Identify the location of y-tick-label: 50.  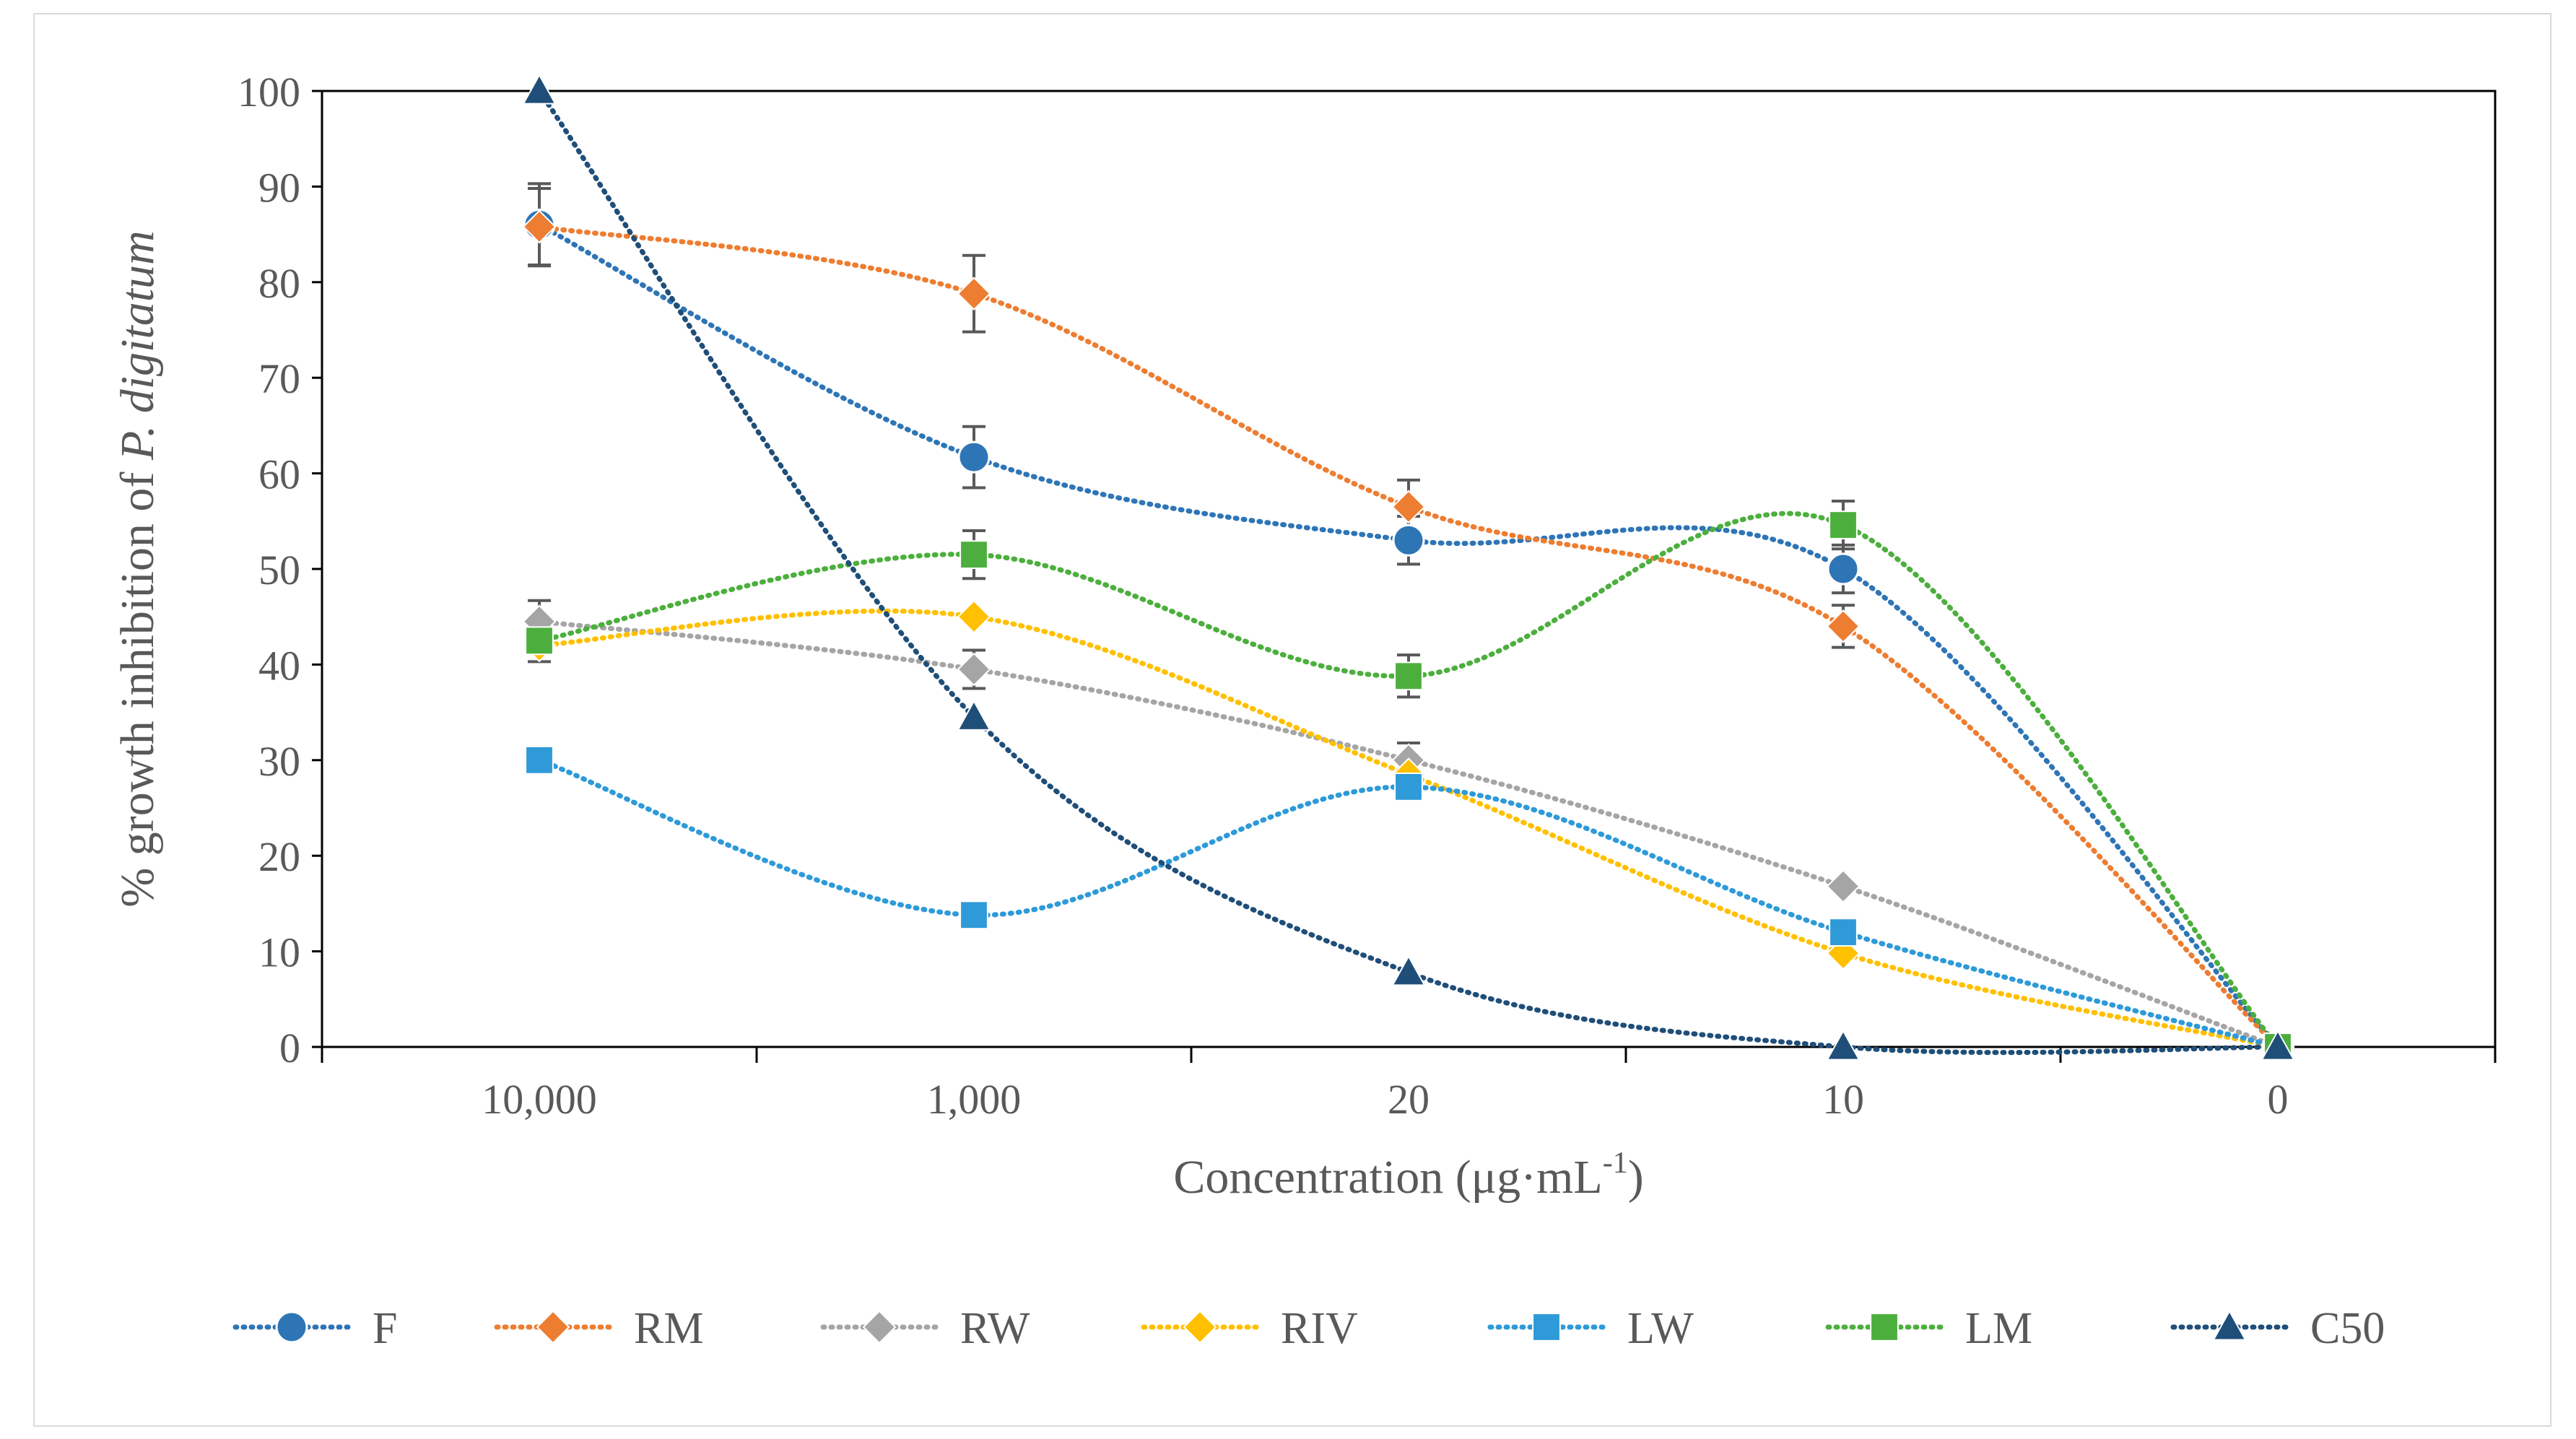
(279, 571).